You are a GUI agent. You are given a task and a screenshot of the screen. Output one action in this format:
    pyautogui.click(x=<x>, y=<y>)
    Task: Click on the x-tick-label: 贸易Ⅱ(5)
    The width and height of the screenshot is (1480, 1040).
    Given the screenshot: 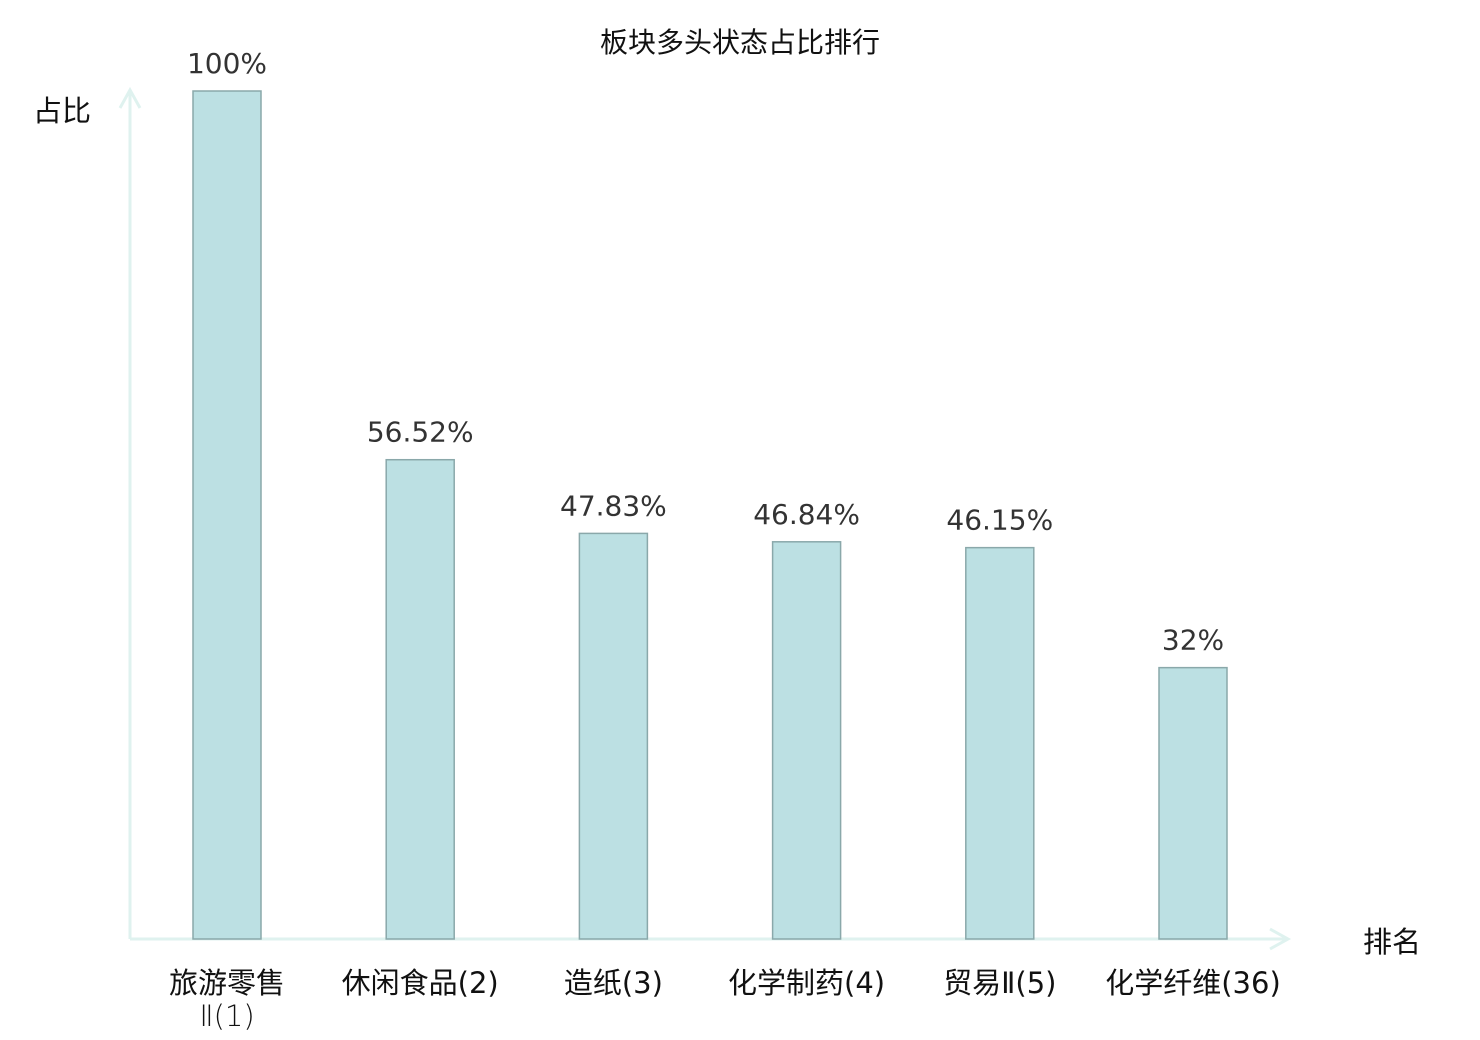 What is the action you would take?
    pyautogui.click(x=999, y=983)
    